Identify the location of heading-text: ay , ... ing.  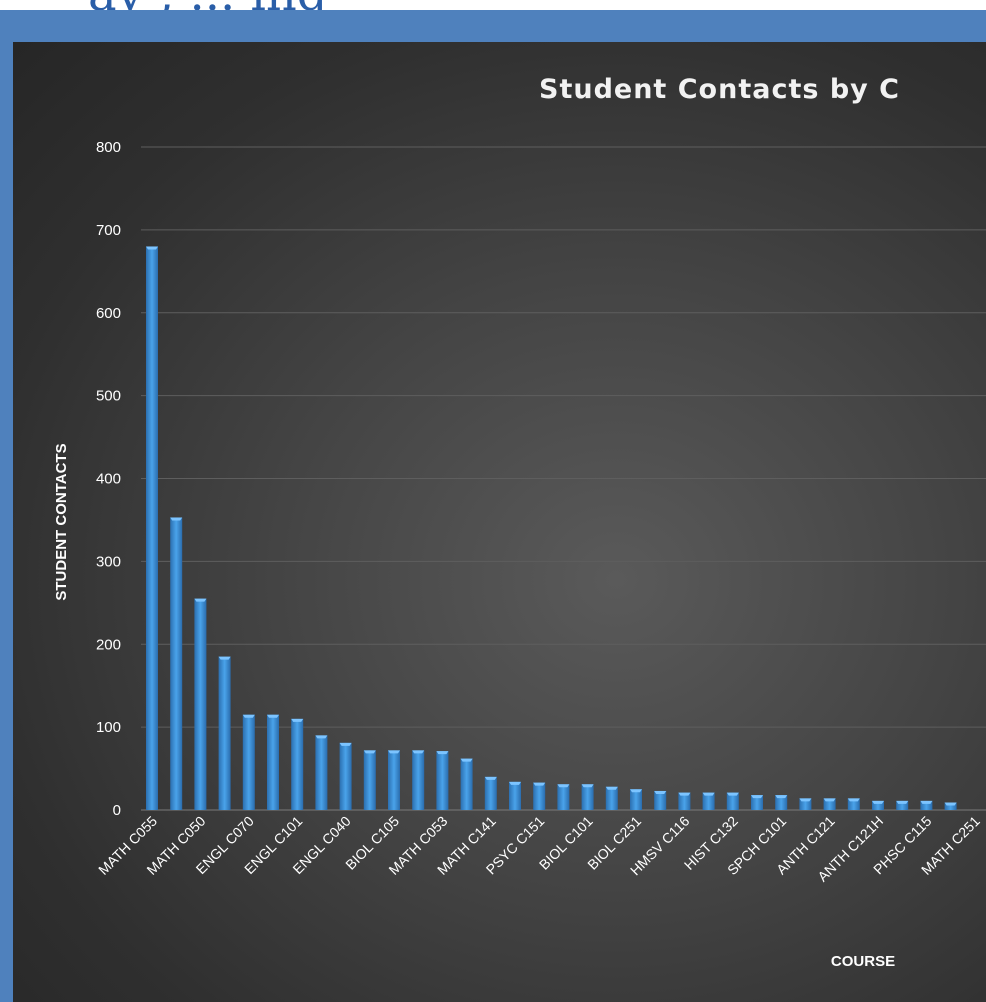
(208, 5).